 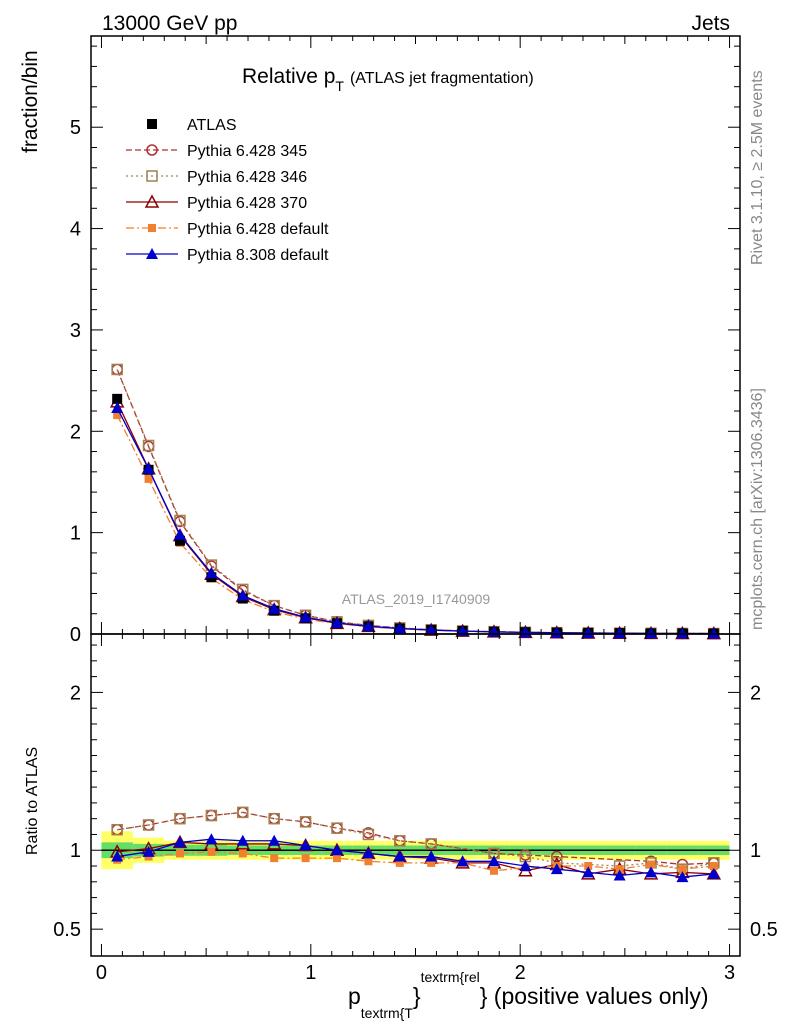 I want to click on main-title-note: (ATLAS jet fragmentation), so click(x=442, y=78).